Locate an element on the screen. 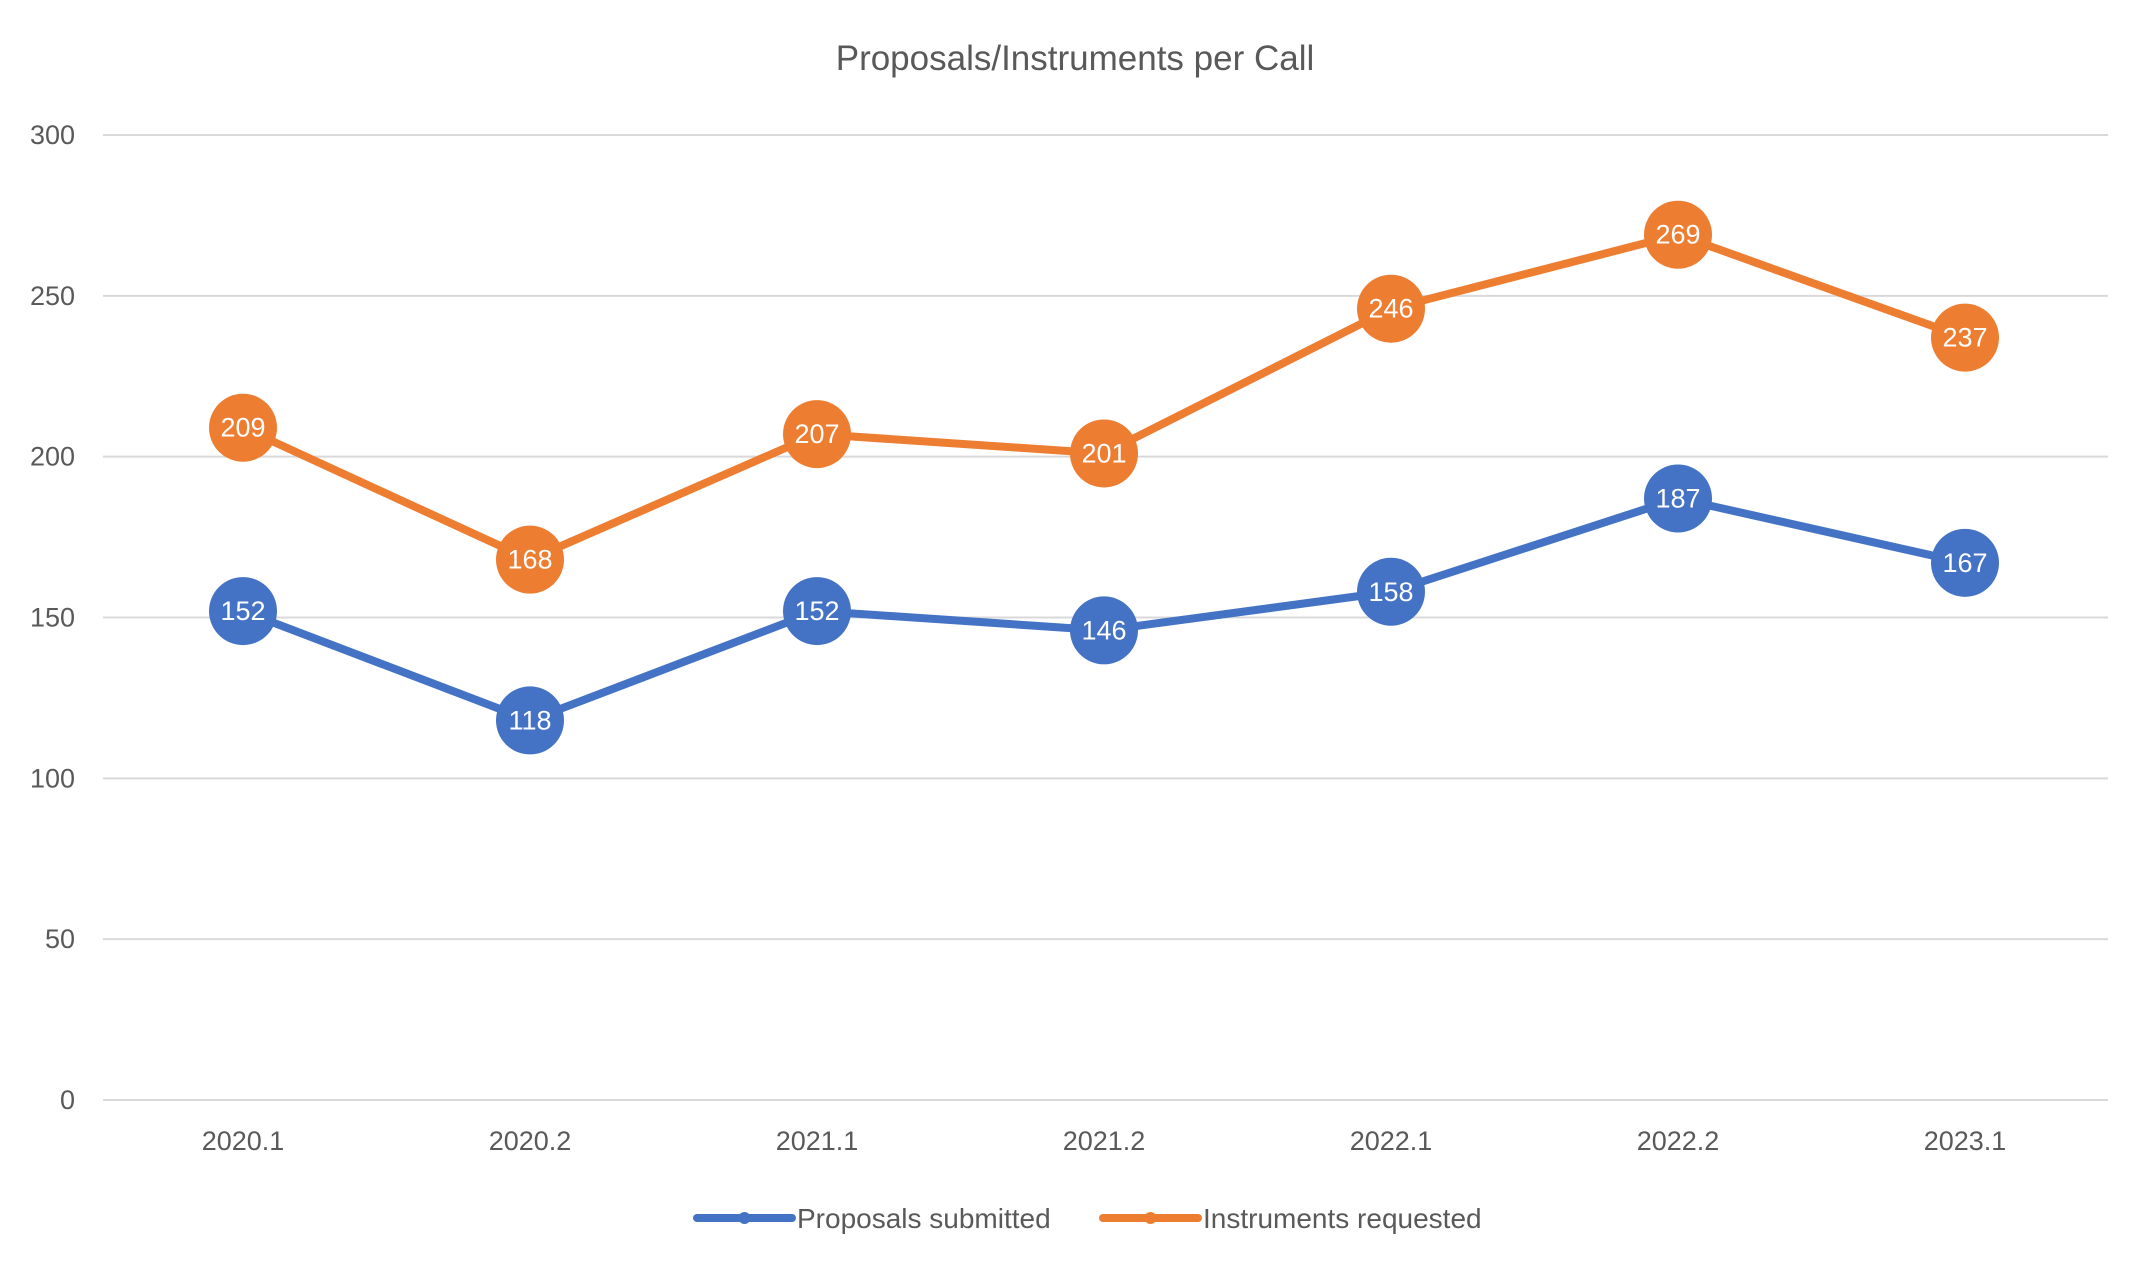 The image size is (2145, 1270). data-label: 146 is located at coordinates (1103, 630).